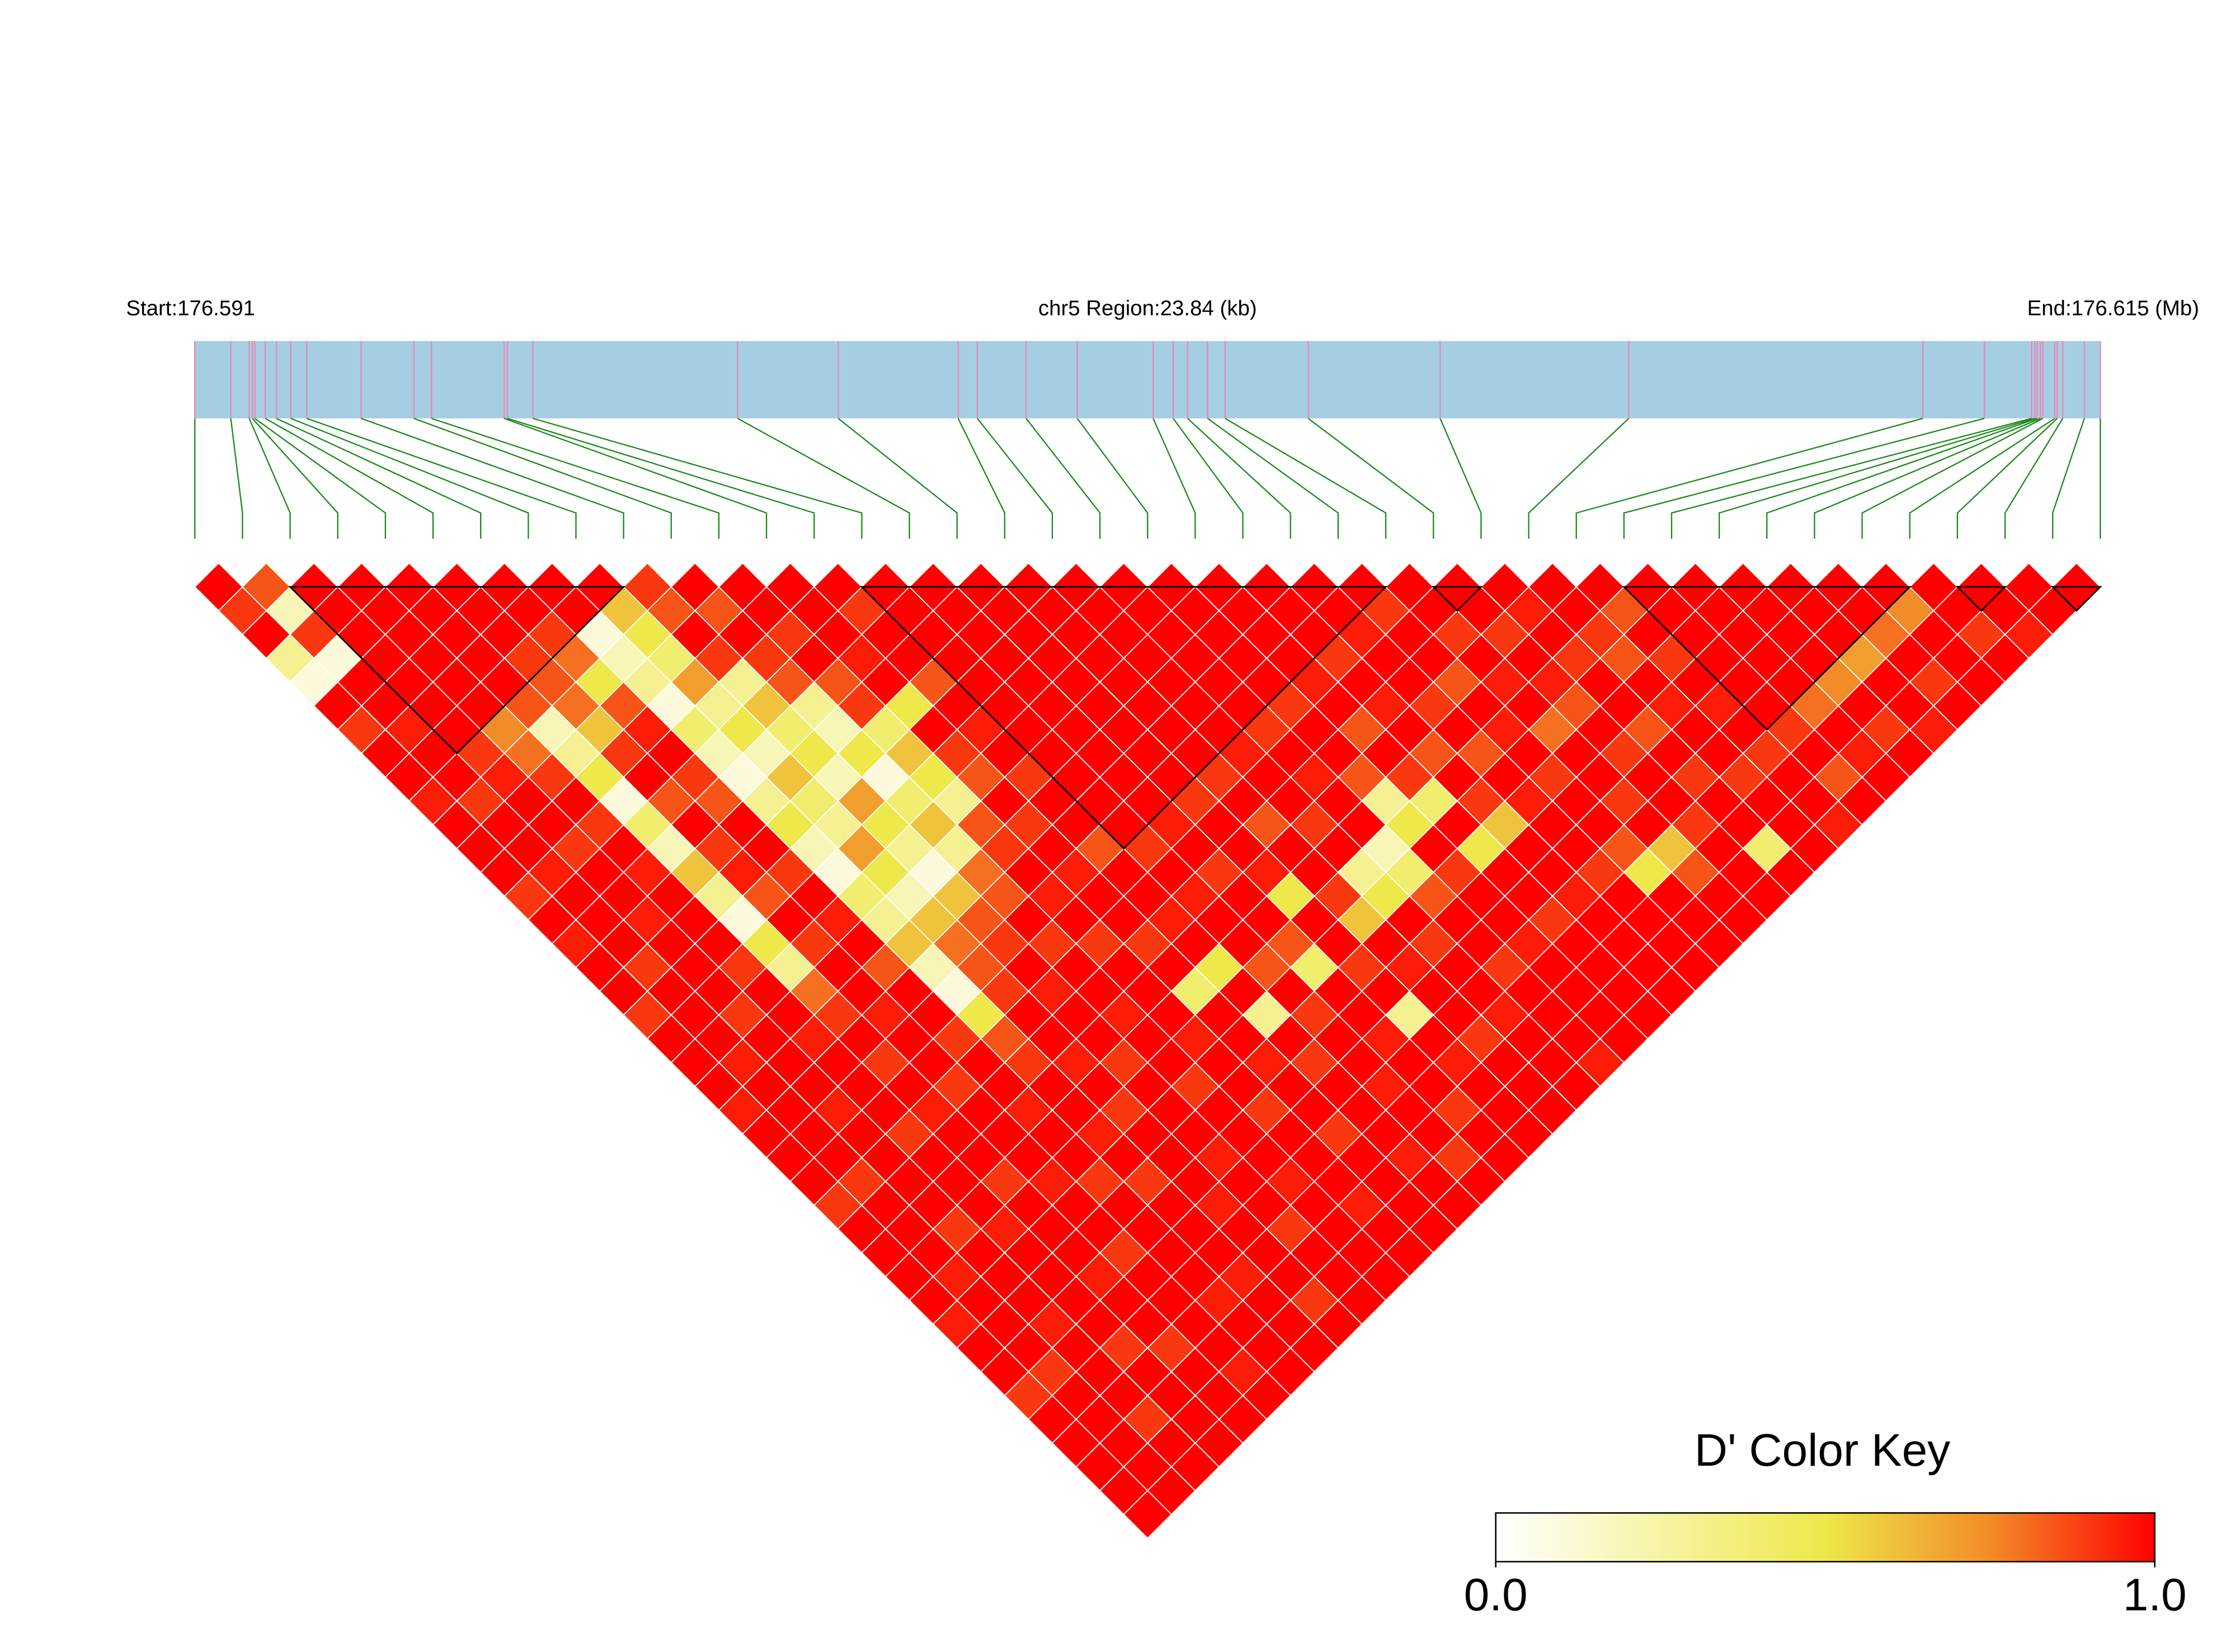  What do you see at coordinates (2113, 308) in the screenshot?
I see `end-label: End:176.615 (Mb)` at bounding box center [2113, 308].